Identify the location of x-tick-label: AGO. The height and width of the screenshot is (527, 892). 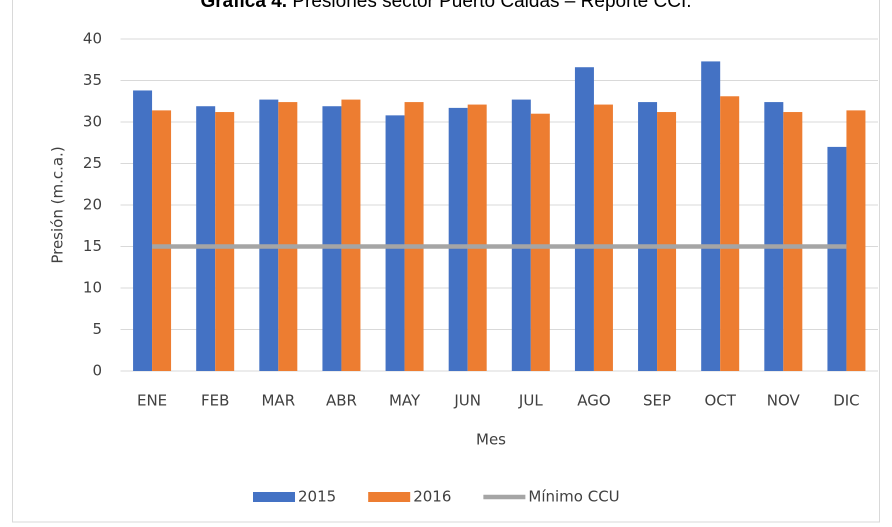
(593, 401).